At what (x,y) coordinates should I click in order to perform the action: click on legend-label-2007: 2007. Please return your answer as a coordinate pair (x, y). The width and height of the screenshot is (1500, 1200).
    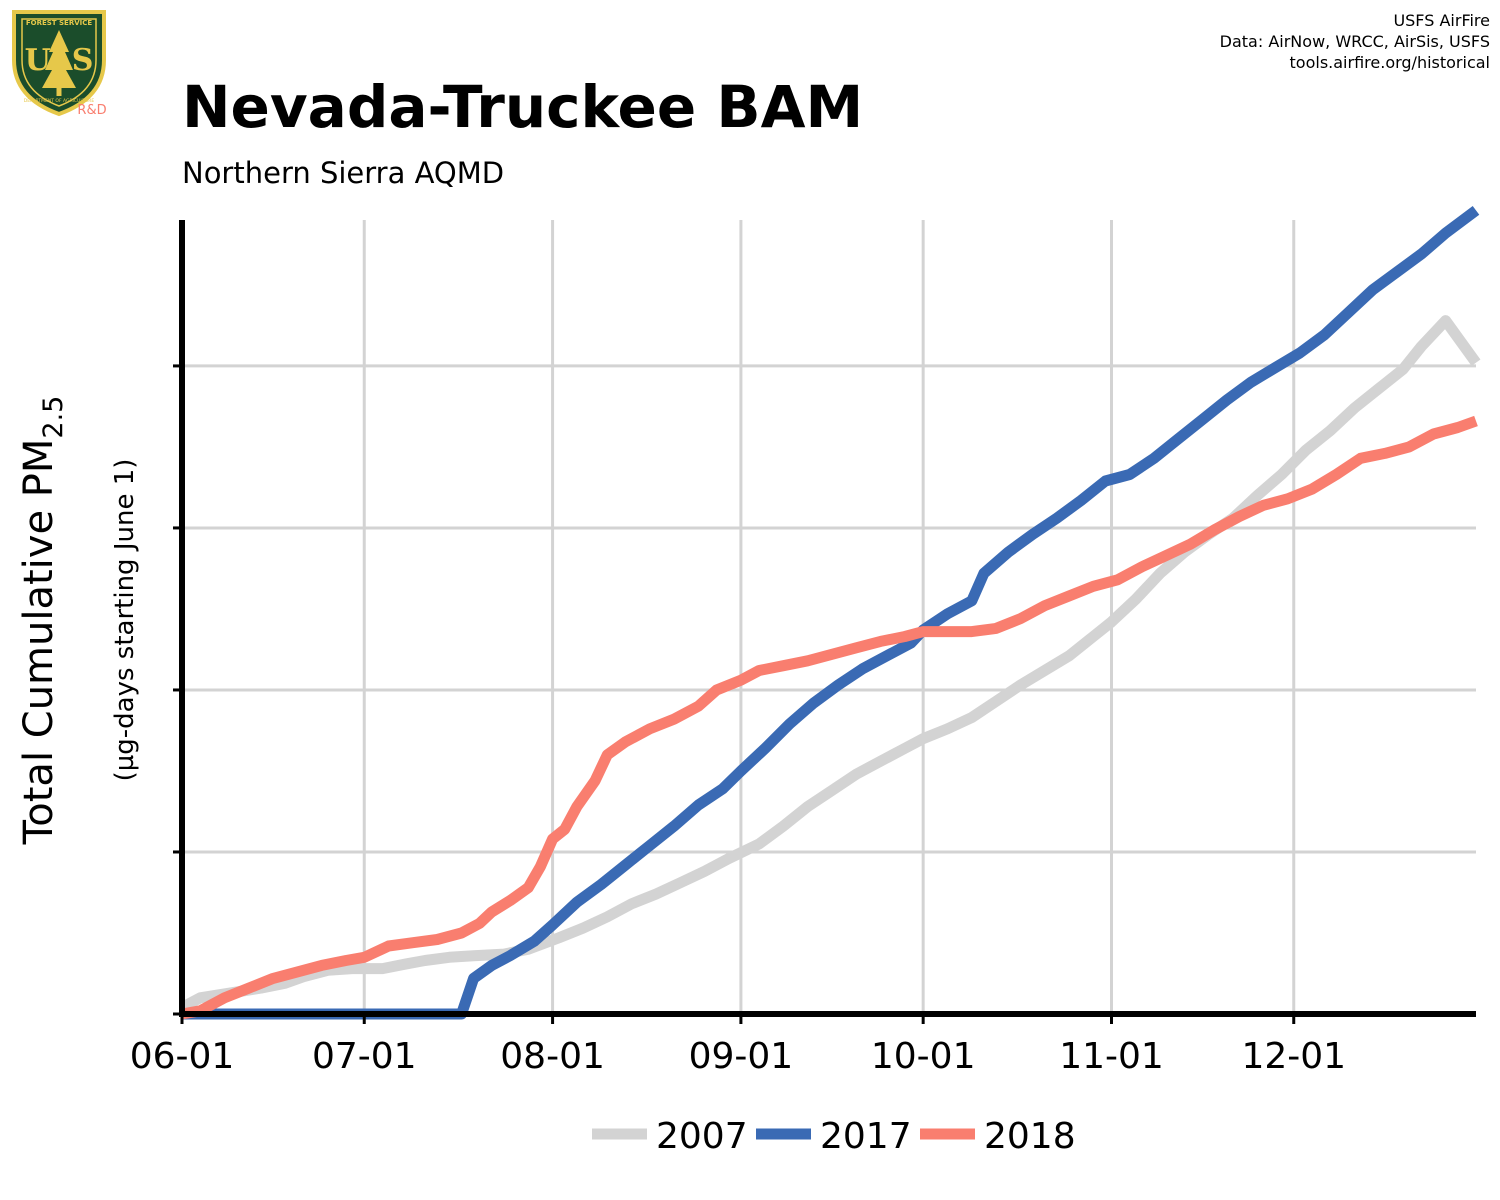
    Looking at the image, I should click on (702, 1136).